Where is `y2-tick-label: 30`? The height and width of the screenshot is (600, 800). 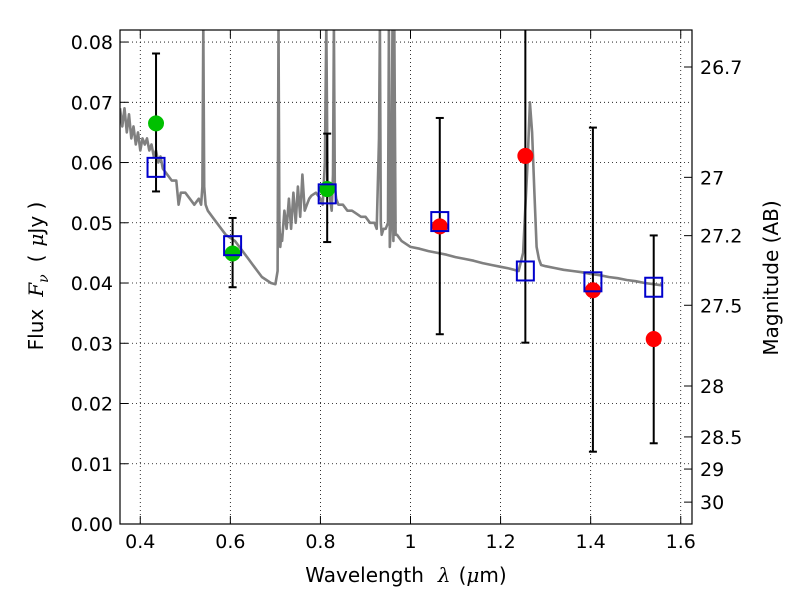
y2-tick-label: 30 is located at coordinates (712, 503).